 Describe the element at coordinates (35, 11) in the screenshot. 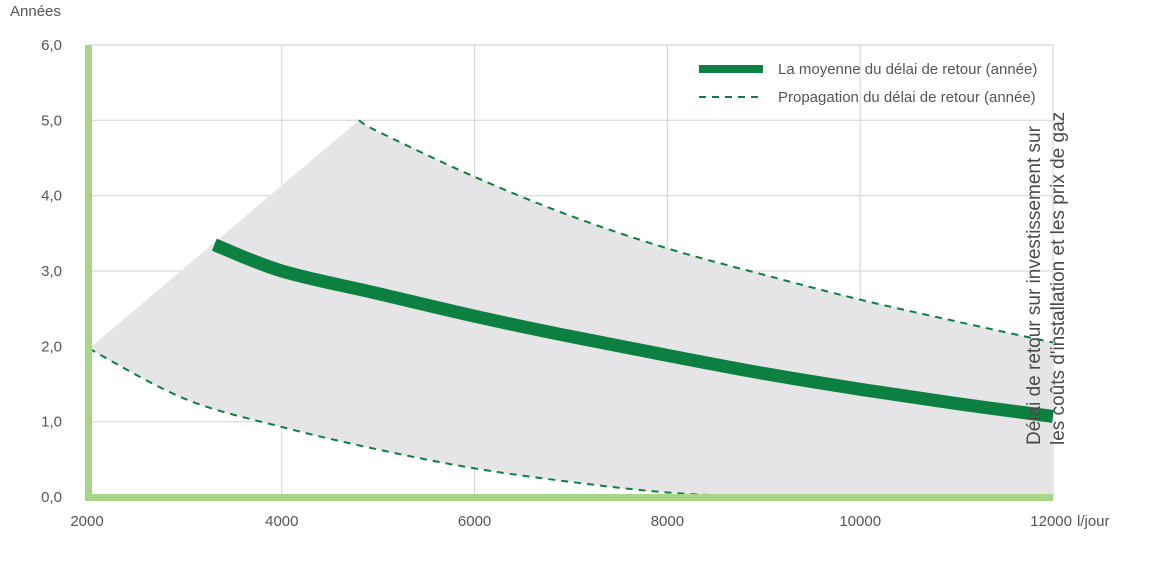

I see `y-unit-label: Années` at that location.